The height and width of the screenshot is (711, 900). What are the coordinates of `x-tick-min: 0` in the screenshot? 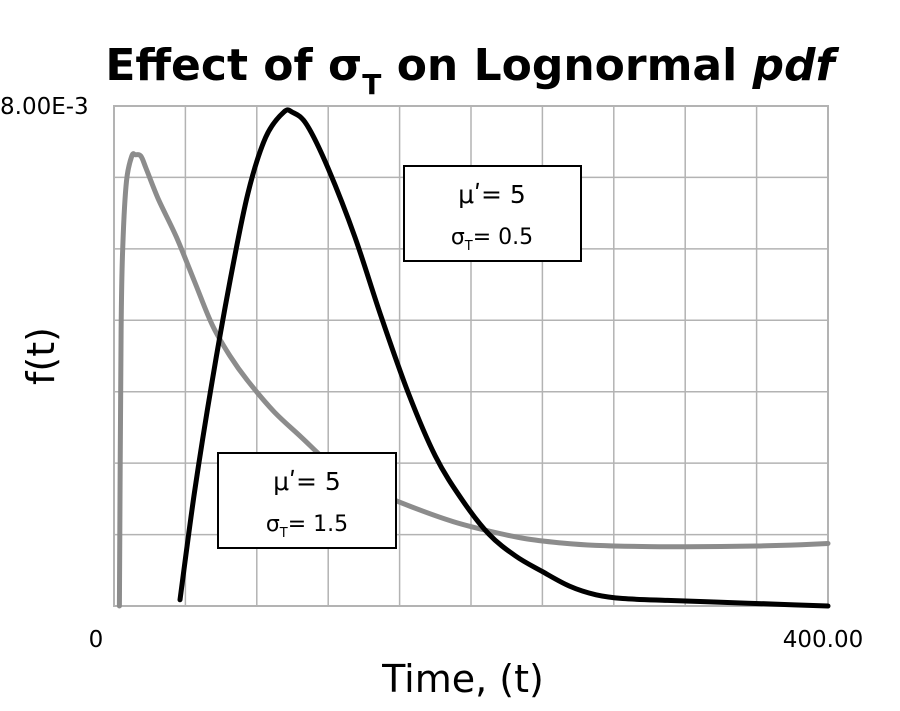 It's located at (96, 640).